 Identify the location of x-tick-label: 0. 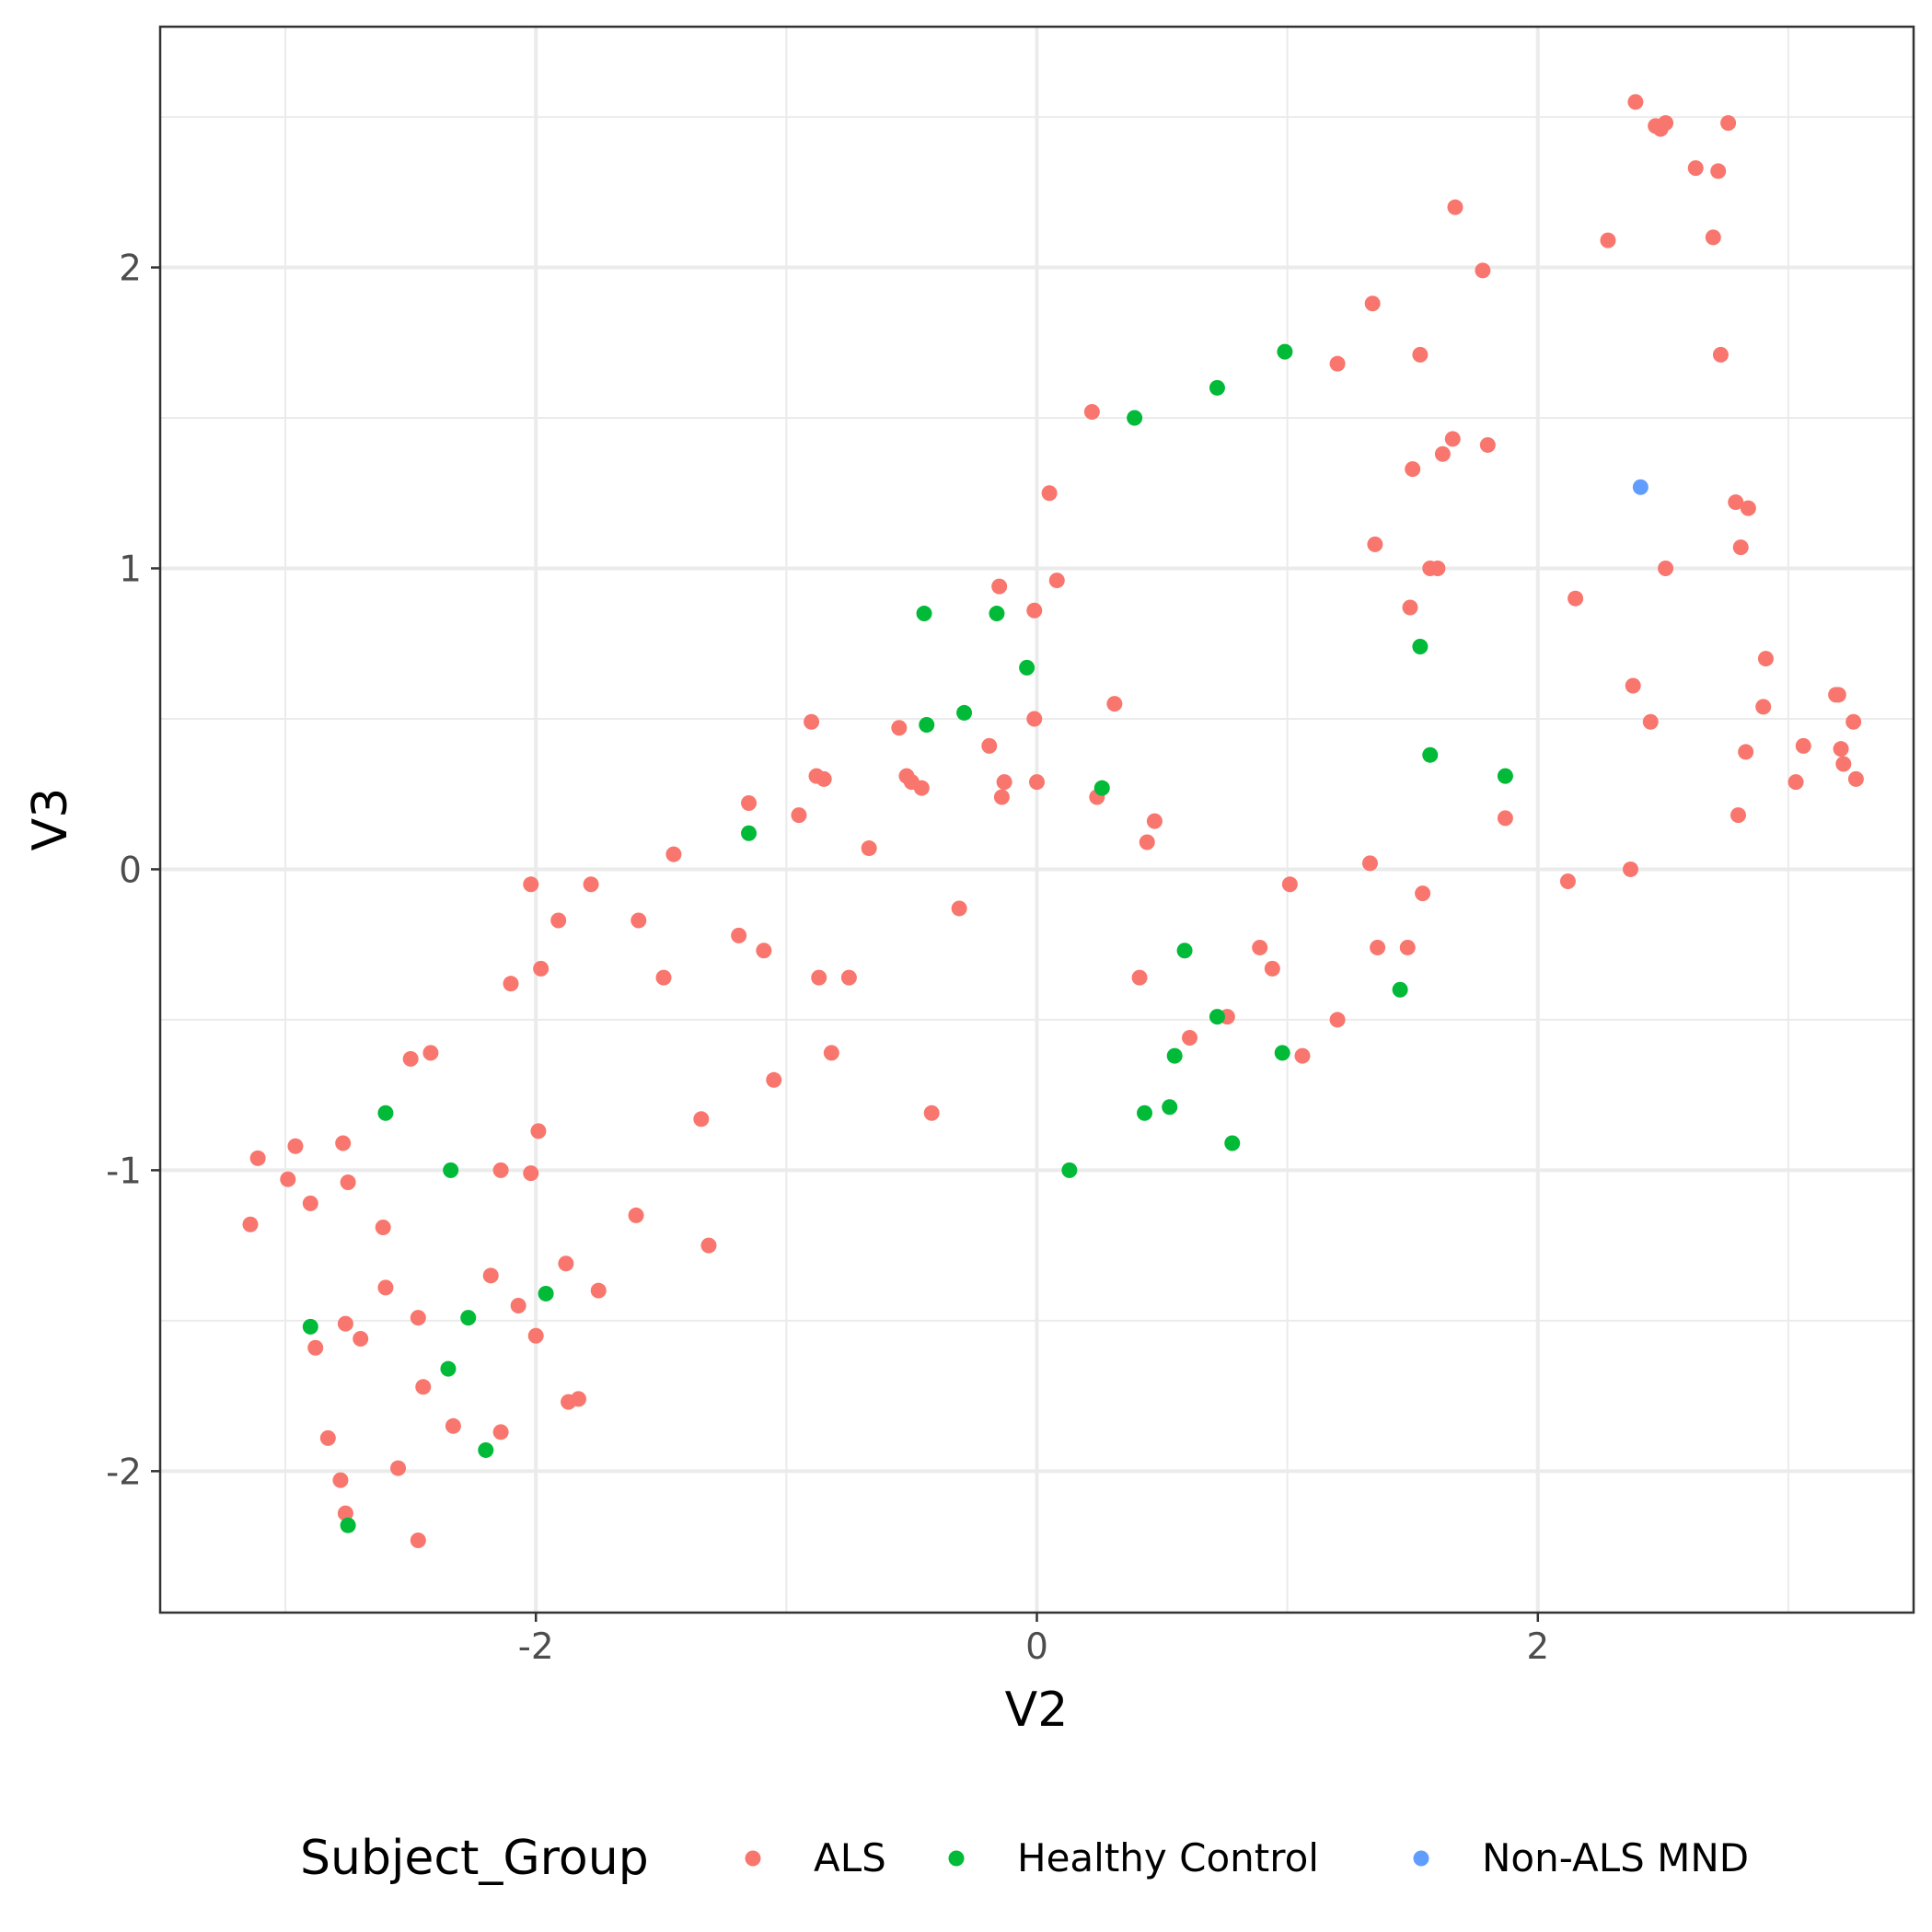
(1037, 1647).